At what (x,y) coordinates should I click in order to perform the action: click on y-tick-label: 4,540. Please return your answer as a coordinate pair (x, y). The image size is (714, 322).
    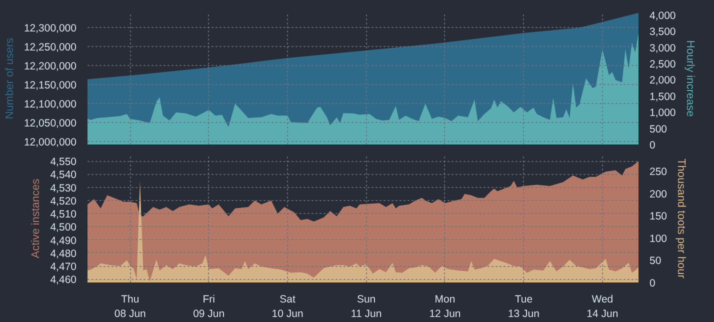
    Looking at the image, I should click on (63, 175).